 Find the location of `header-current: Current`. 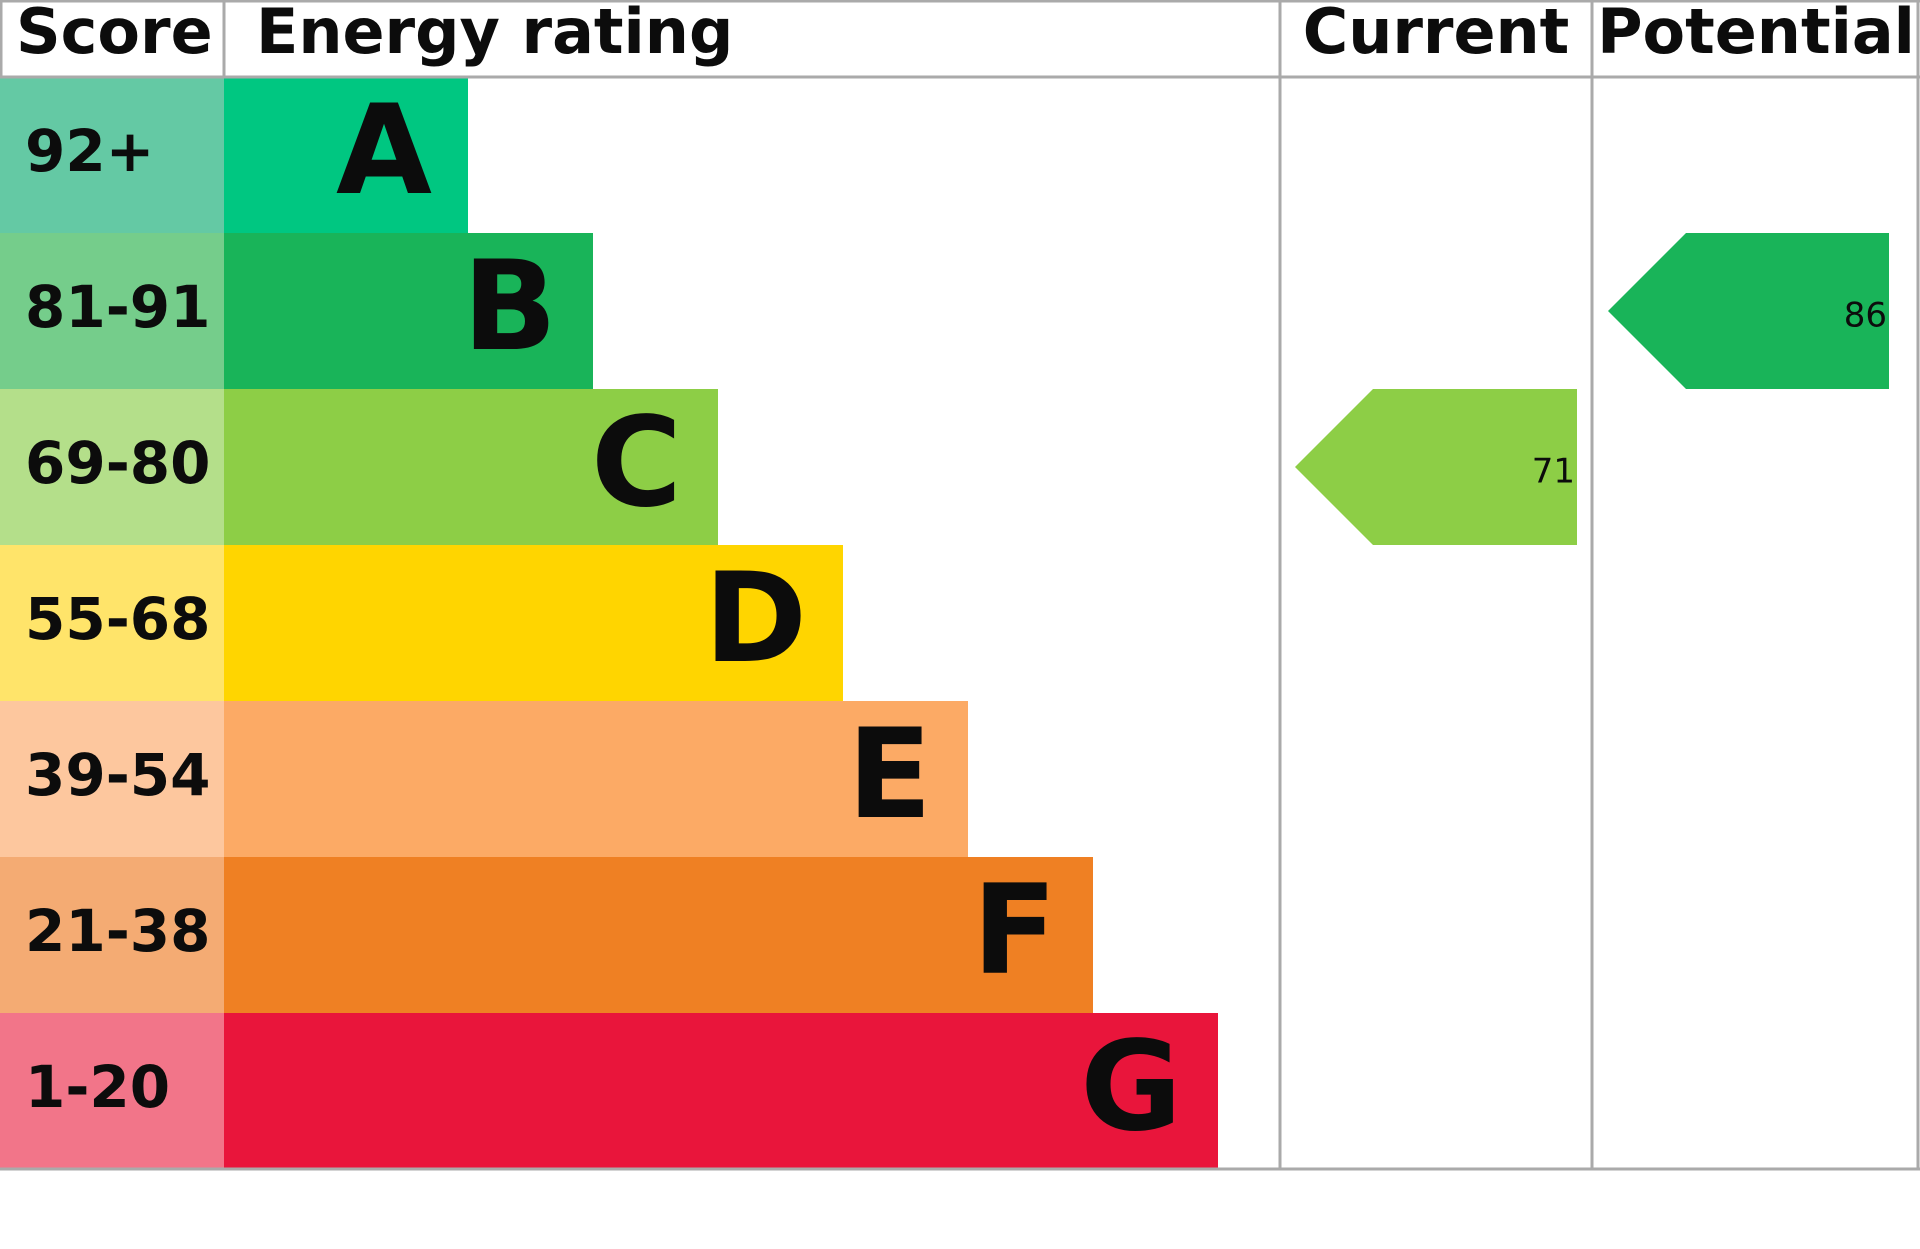

header-current: Current is located at coordinates (1436, 34).